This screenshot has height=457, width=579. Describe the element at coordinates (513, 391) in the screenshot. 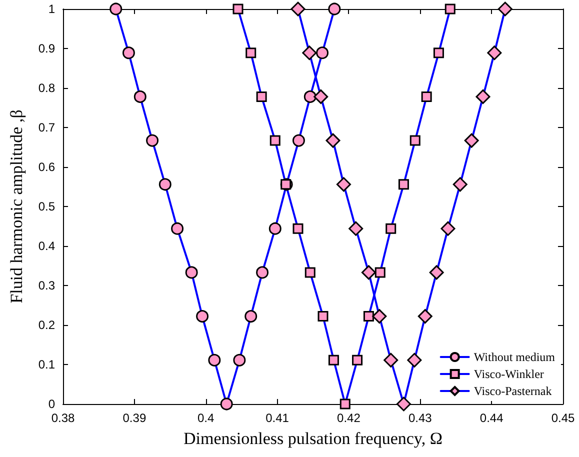

I see `legend-label: Visco-Pasternak` at that location.